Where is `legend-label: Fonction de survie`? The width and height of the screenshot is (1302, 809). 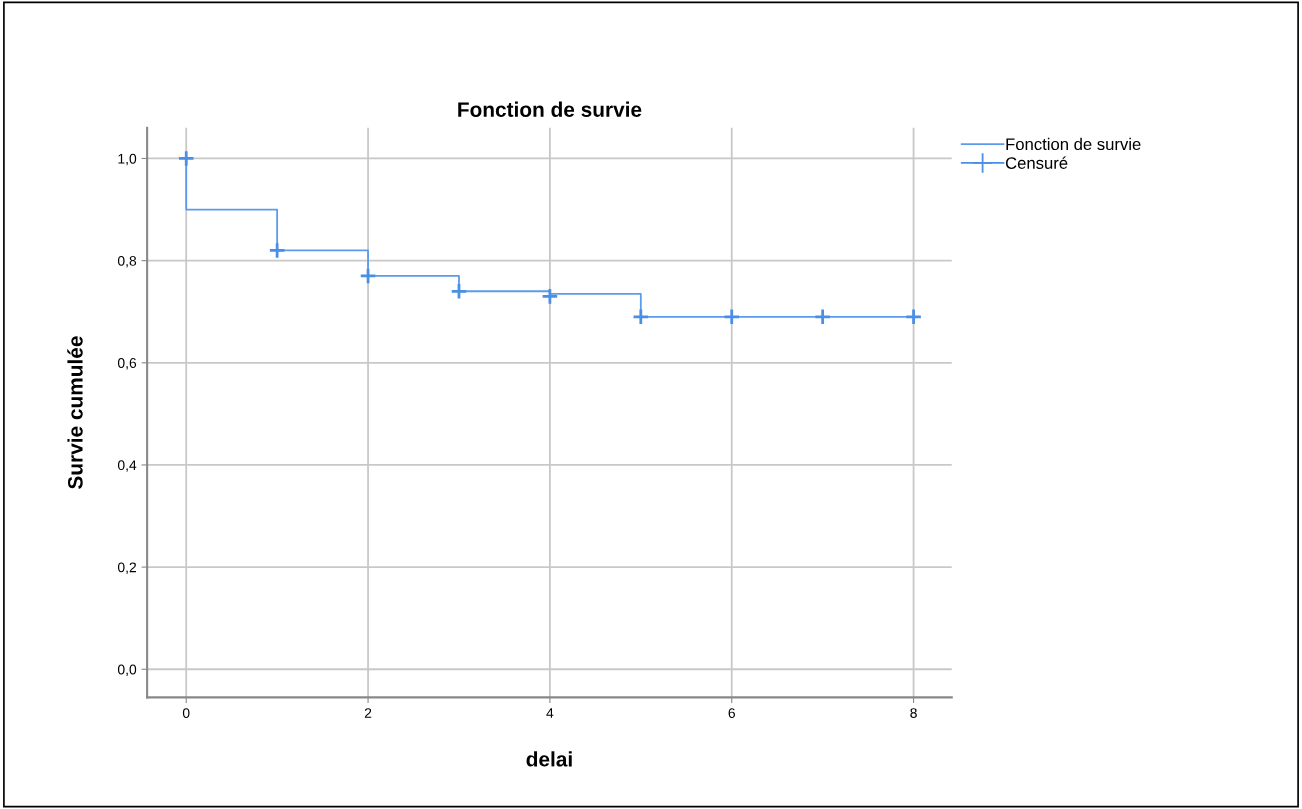
legend-label: Fonction de survie is located at coordinates (1073, 144).